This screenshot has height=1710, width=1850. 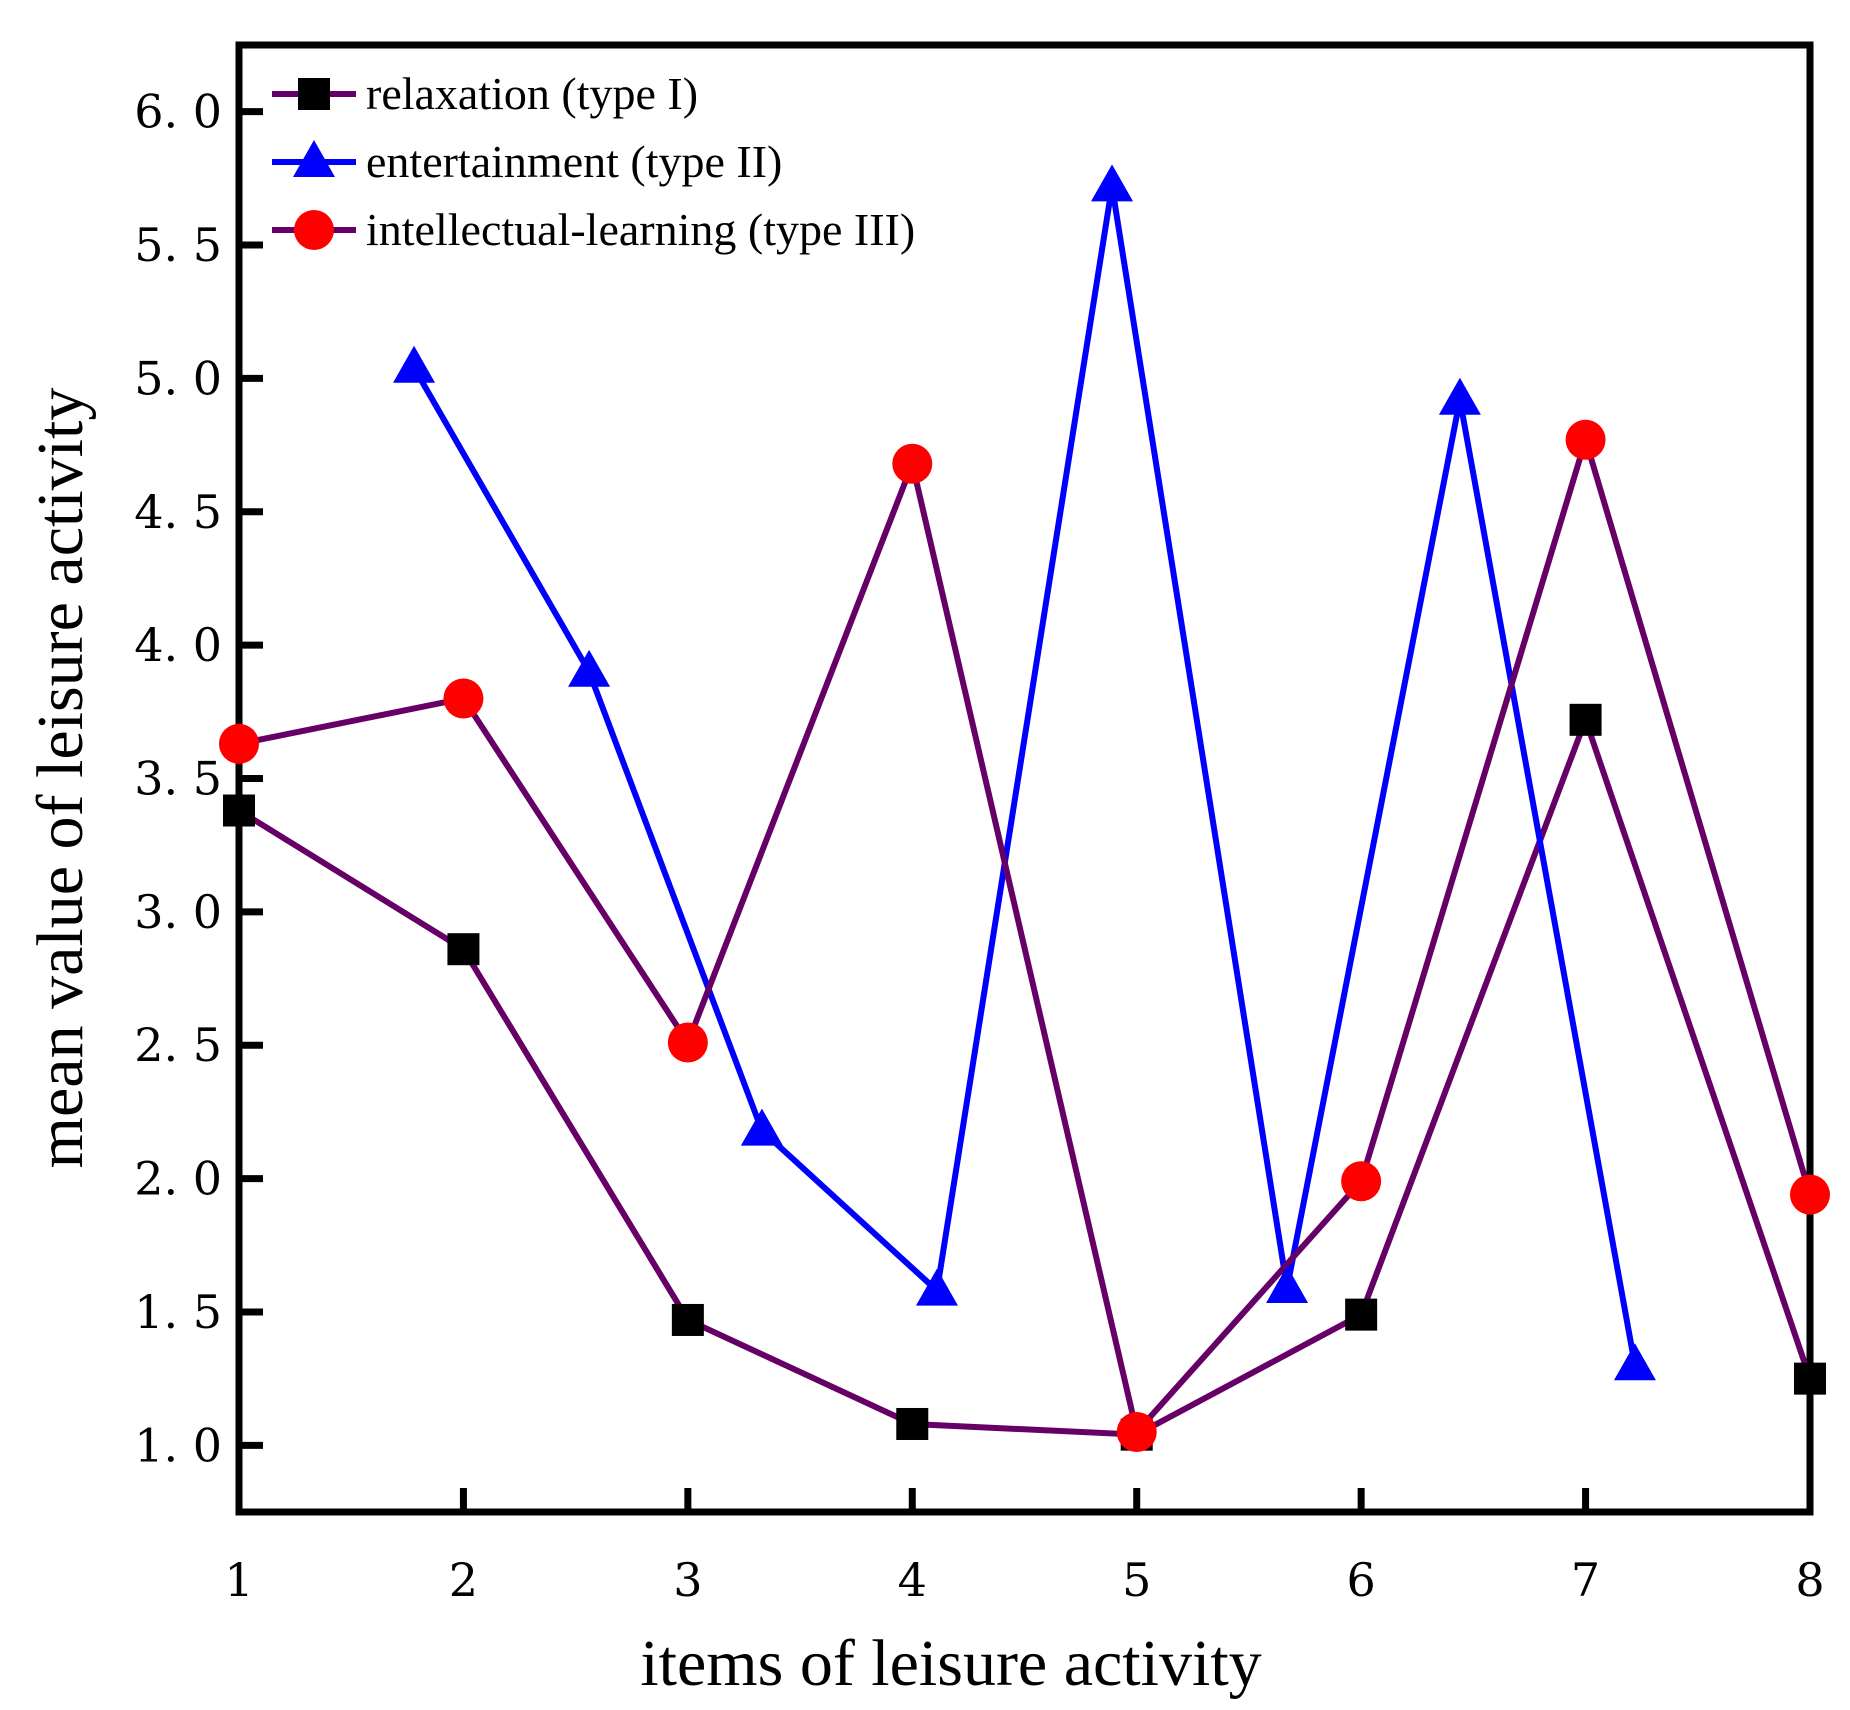 What do you see at coordinates (1136, 1580) in the screenshot?
I see `x-tick-label: 5` at bounding box center [1136, 1580].